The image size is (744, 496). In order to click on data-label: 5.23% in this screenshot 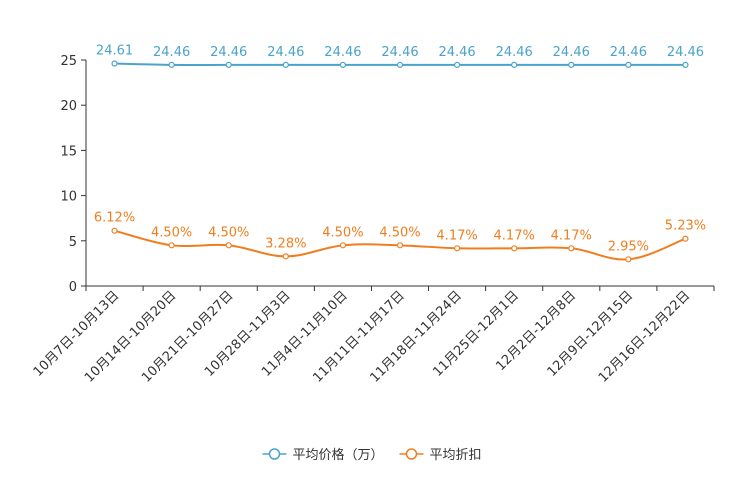, I will do `click(685, 226)`.